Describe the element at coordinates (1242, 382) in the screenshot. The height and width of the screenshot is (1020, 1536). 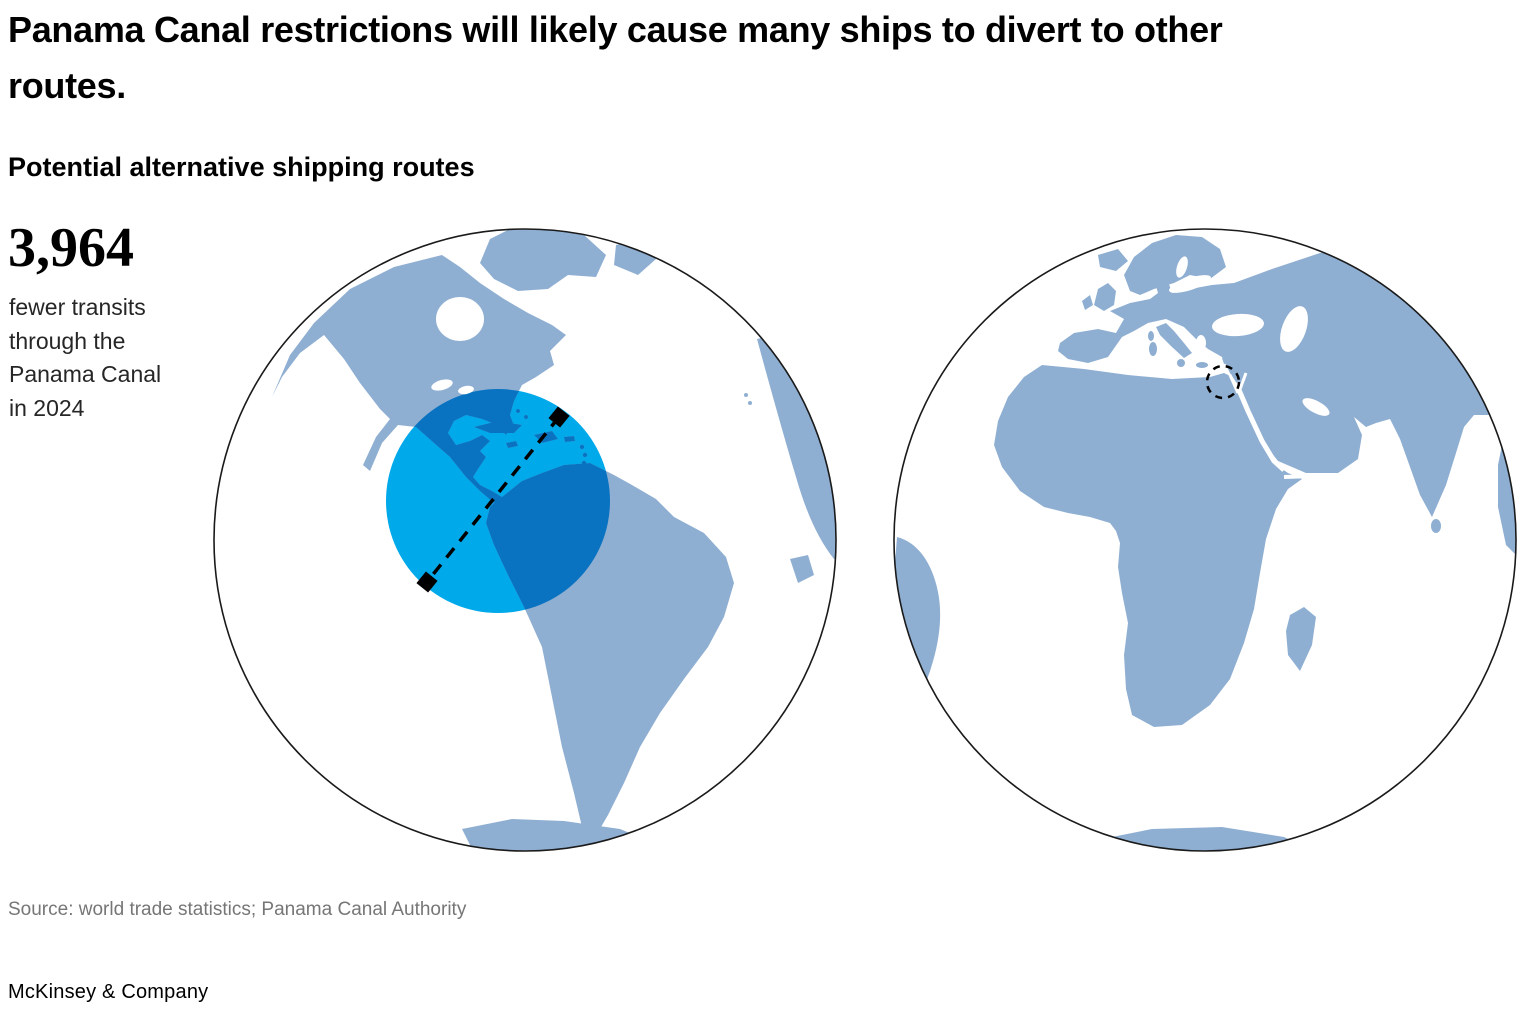
I see `gulf-of-aqaba` at that location.